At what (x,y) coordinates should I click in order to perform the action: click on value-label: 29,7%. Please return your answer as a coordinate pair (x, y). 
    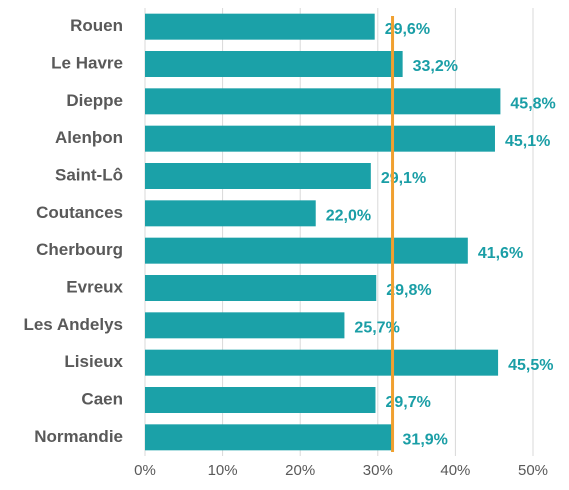
    Looking at the image, I should click on (407, 402).